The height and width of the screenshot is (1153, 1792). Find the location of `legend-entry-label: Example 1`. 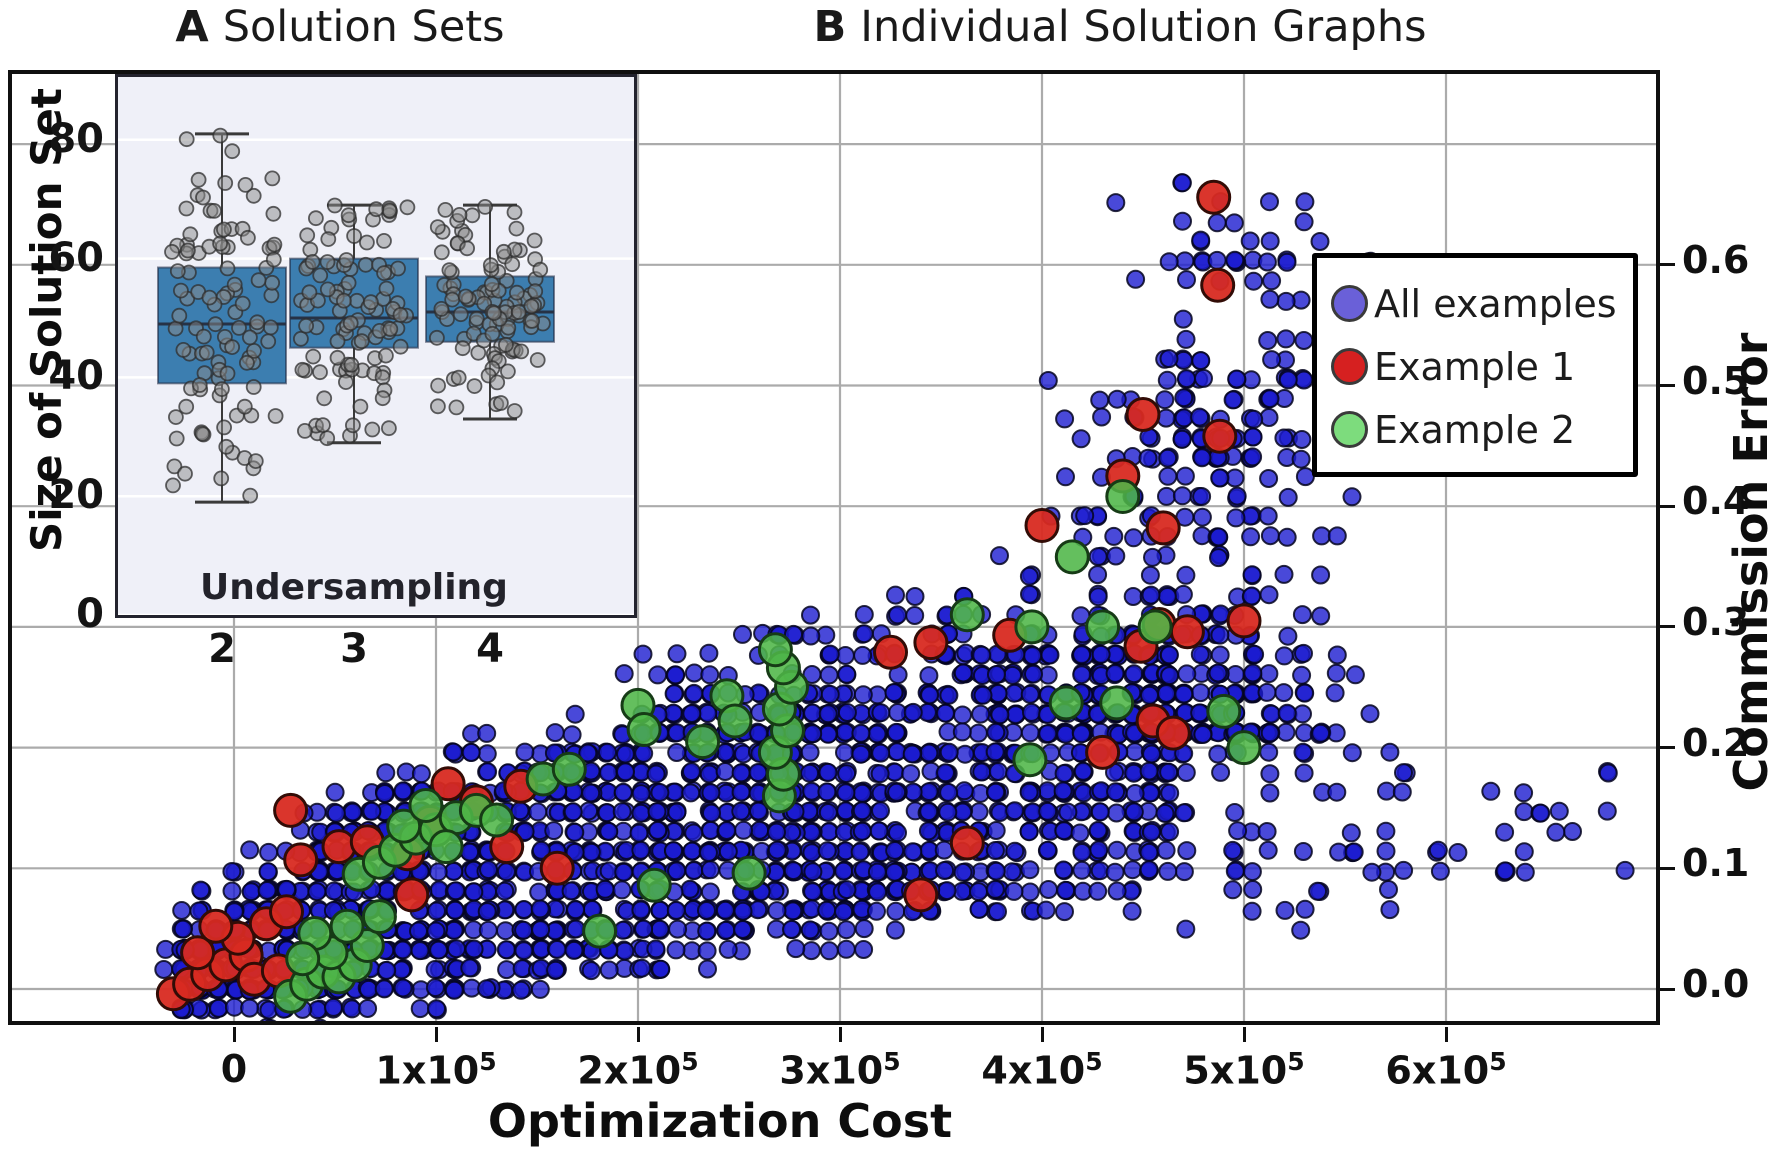

legend-entry-label: Example 1 is located at coordinates (1475, 366).